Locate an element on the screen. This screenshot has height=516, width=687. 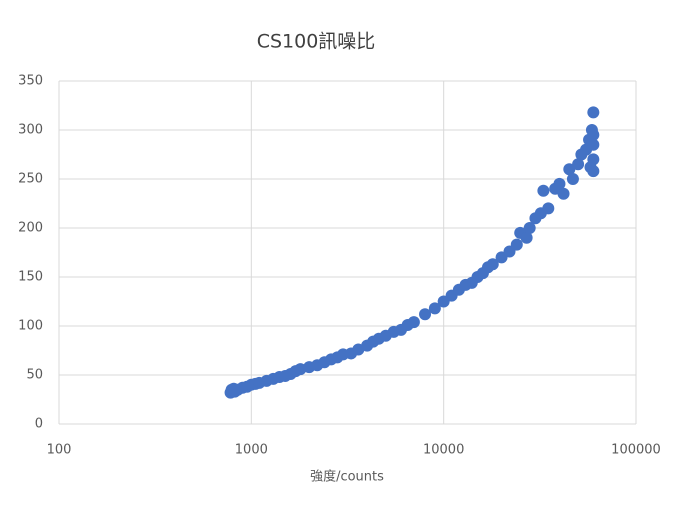
y-tick-label: 200 is located at coordinates (30, 228).